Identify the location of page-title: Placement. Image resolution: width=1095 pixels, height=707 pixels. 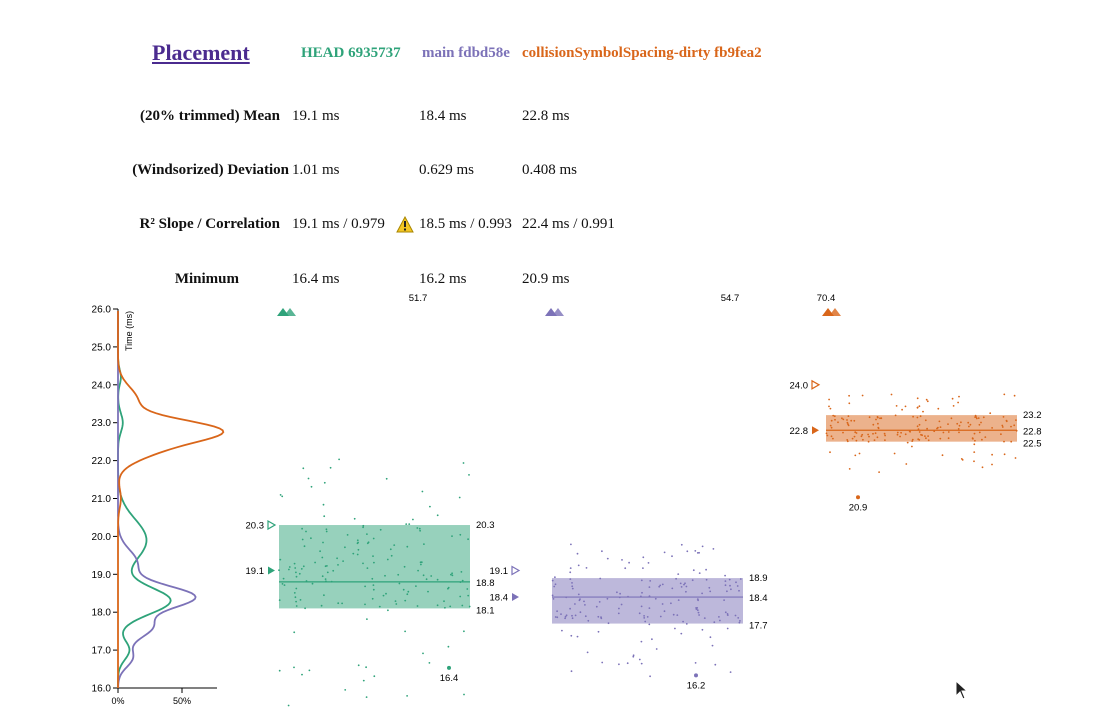
(201, 52).